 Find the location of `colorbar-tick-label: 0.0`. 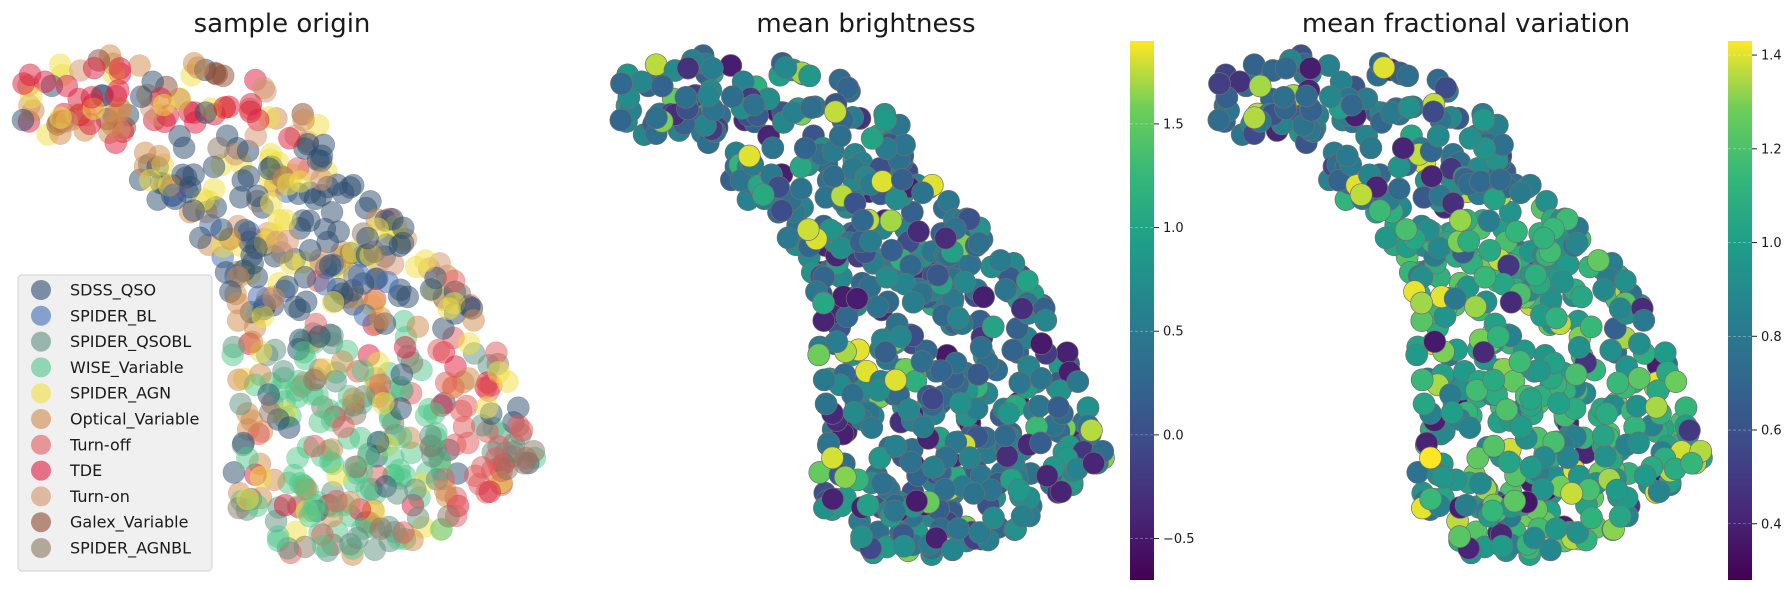

colorbar-tick-label: 0.0 is located at coordinates (1173, 435).